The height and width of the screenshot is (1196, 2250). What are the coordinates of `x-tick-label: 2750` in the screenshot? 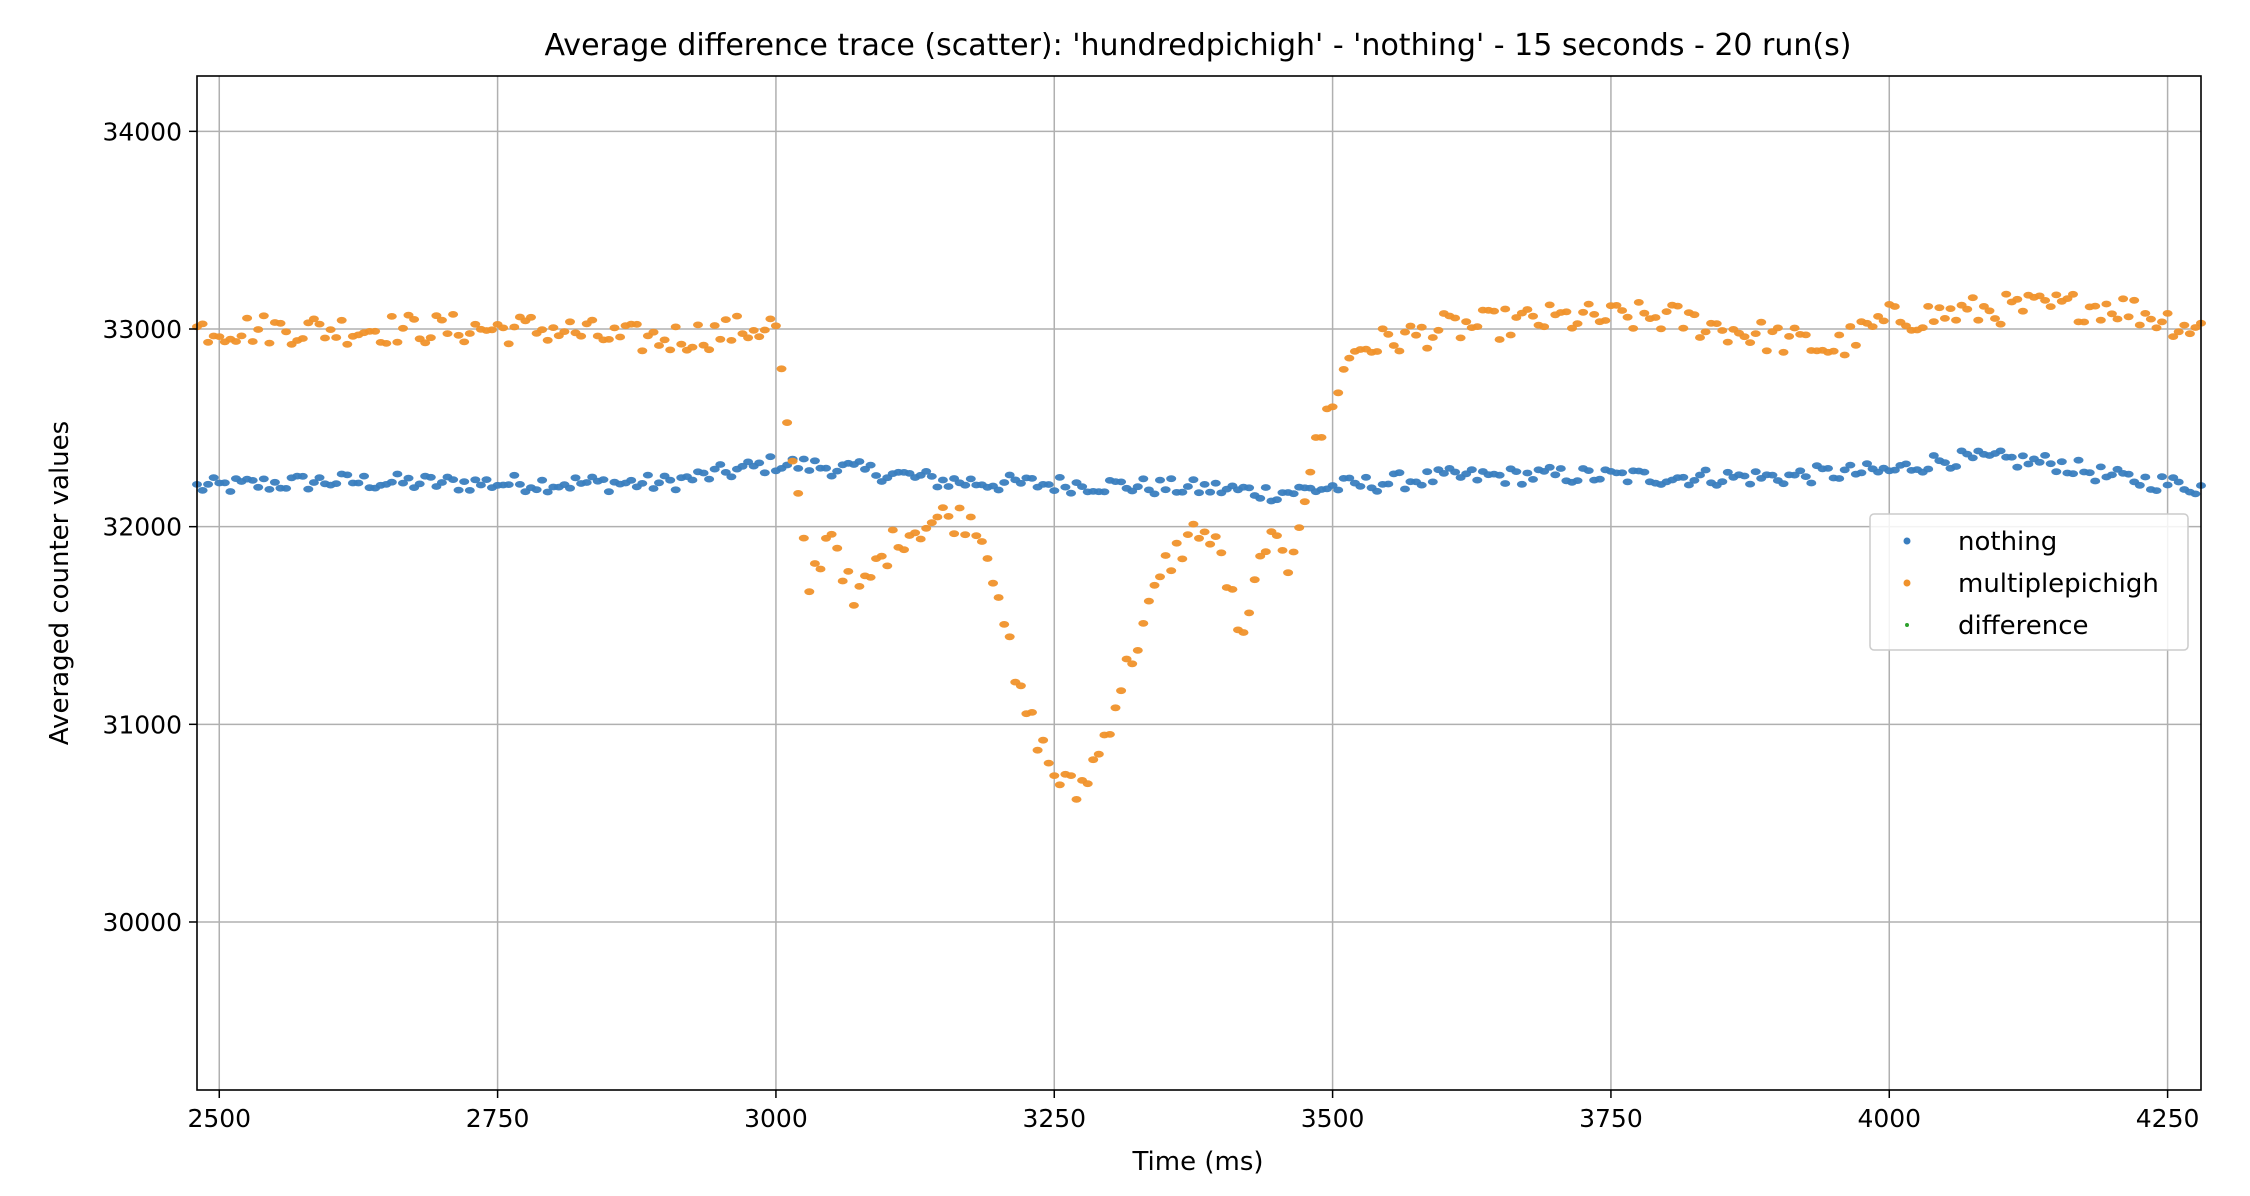 It's located at (498, 1118).